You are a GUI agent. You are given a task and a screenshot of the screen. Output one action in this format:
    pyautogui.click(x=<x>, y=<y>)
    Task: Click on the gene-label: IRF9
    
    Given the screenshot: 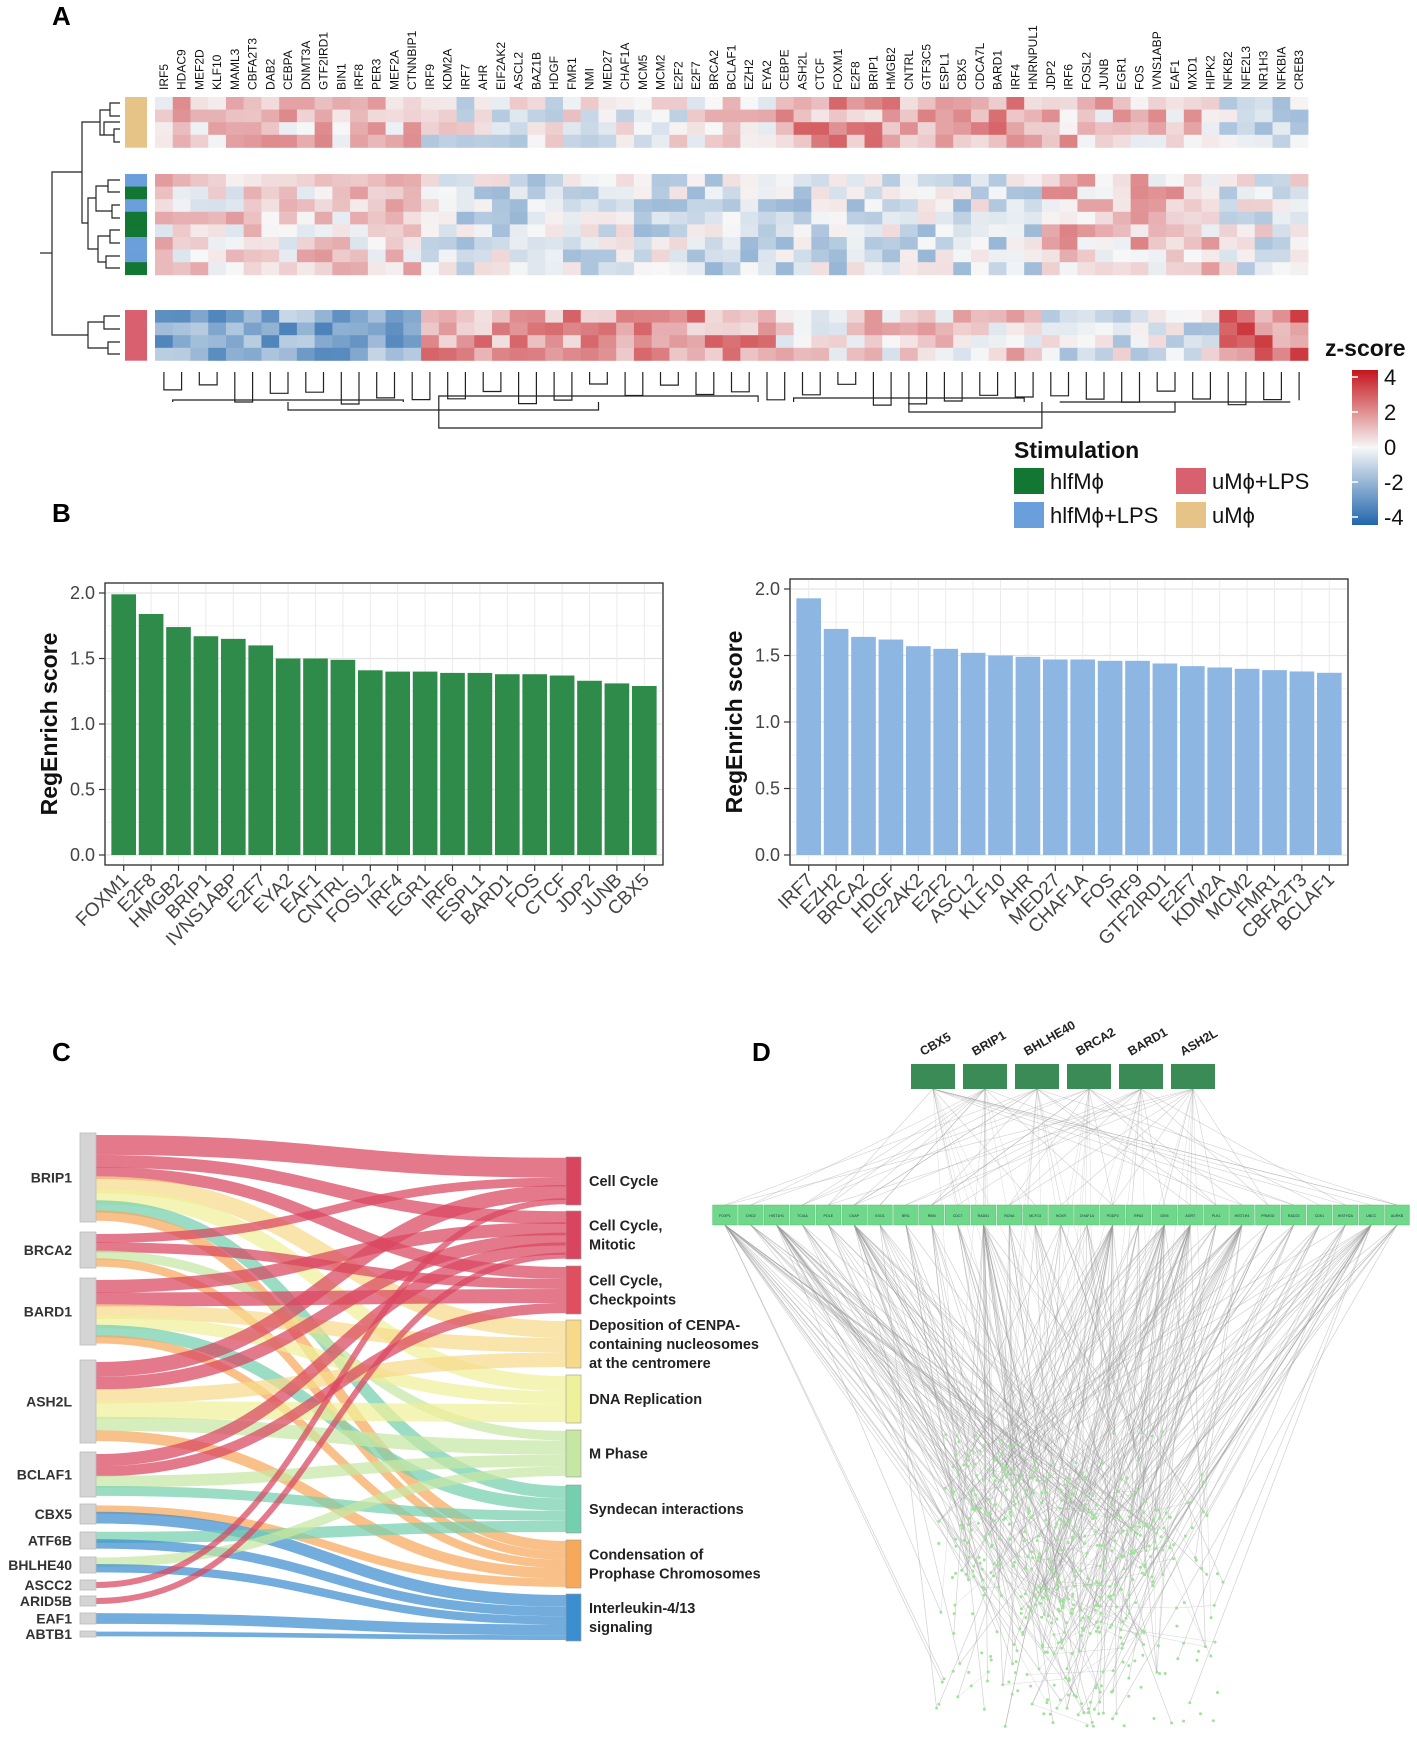 What is the action you would take?
    pyautogui.click(x=430, y=77)
    